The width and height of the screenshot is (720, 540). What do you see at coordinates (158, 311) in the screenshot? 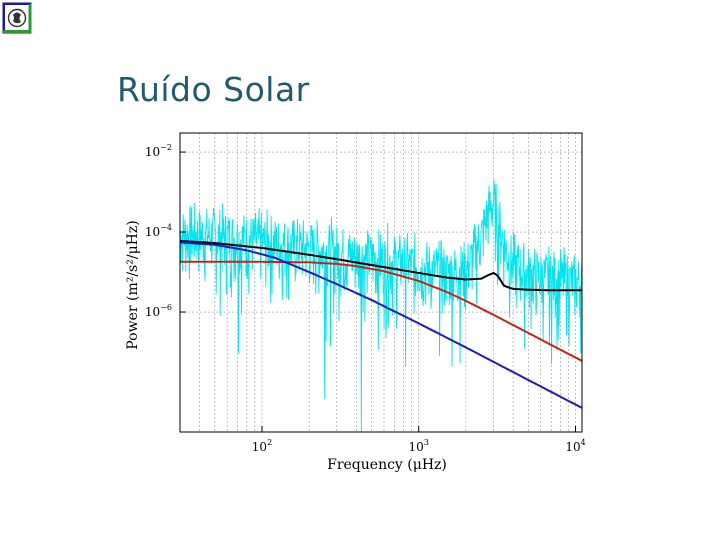
I see `y-tick-label: 10⁻⁶` at bounding box center [158, 311].